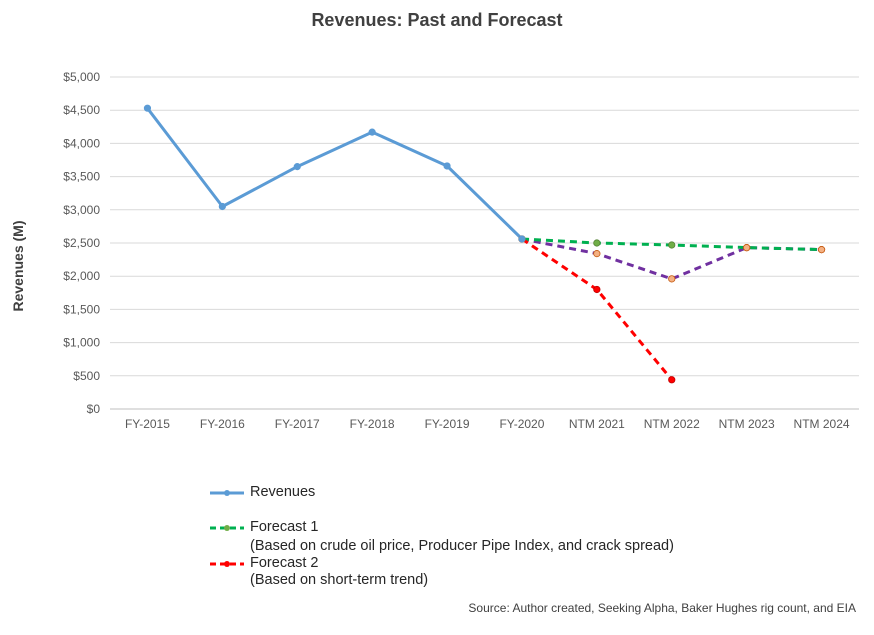  Describe the element at coordinates (94, 409) in the screenshot. I see `y-tick-label: $0` at that location.